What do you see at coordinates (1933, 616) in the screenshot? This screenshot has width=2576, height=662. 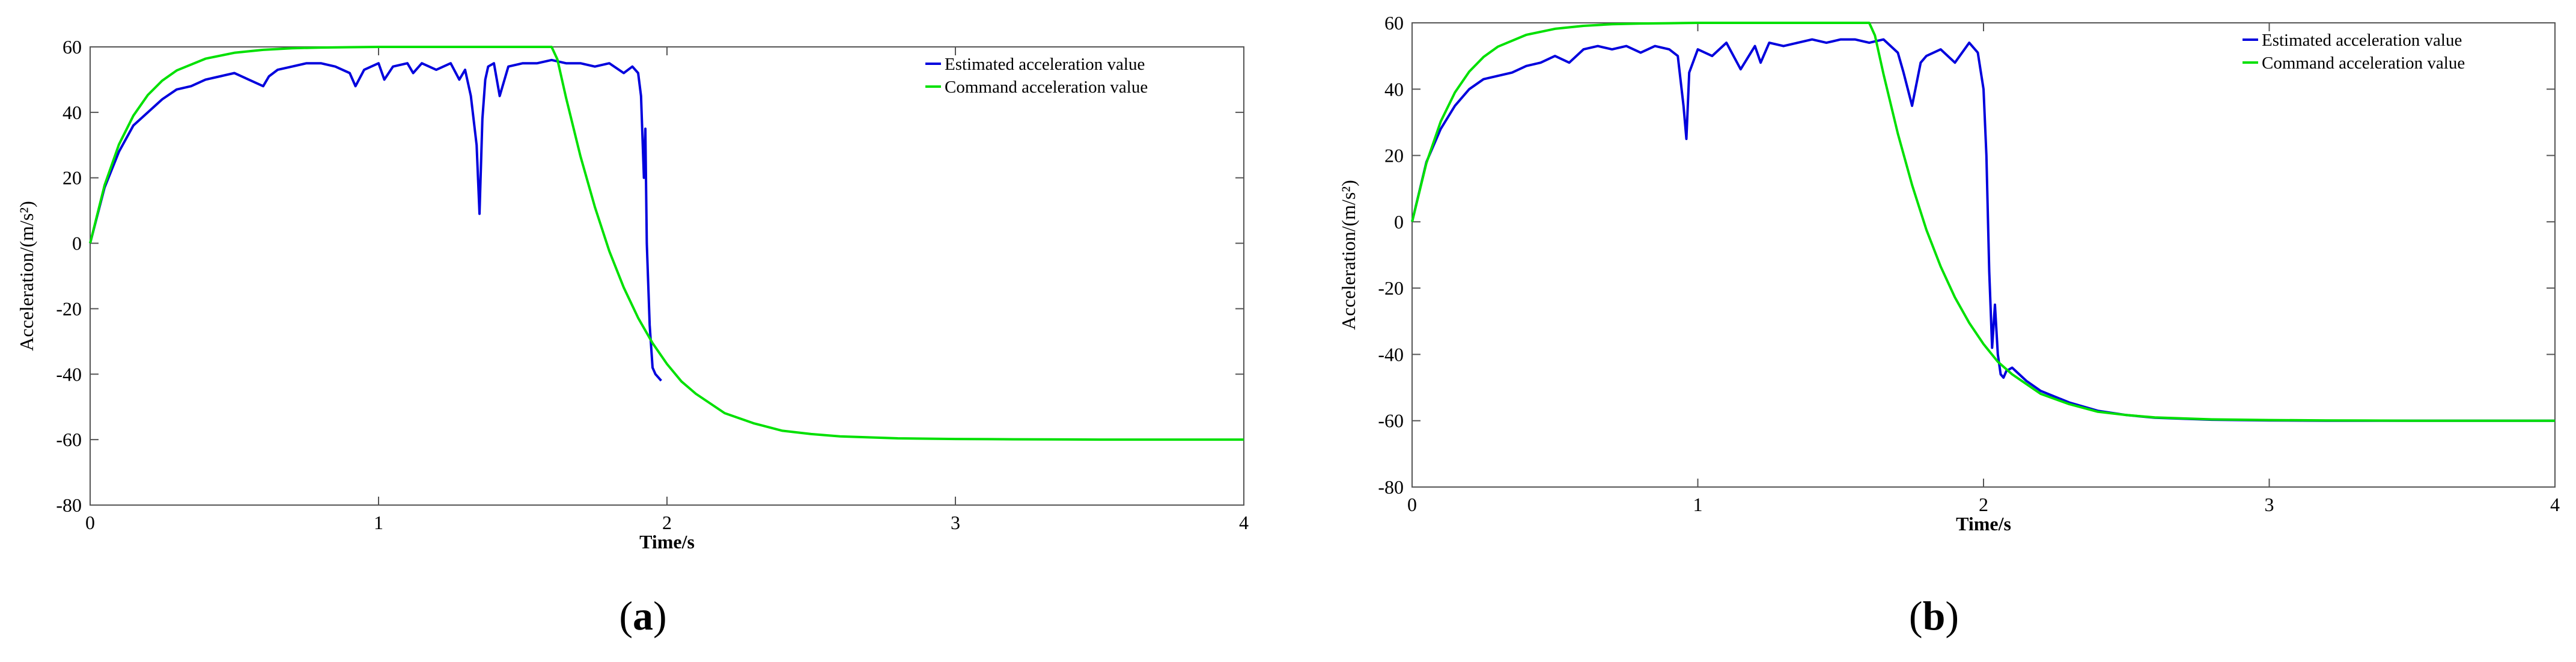 I see `caption-b: (b)` at bounding box center [1933, 616].